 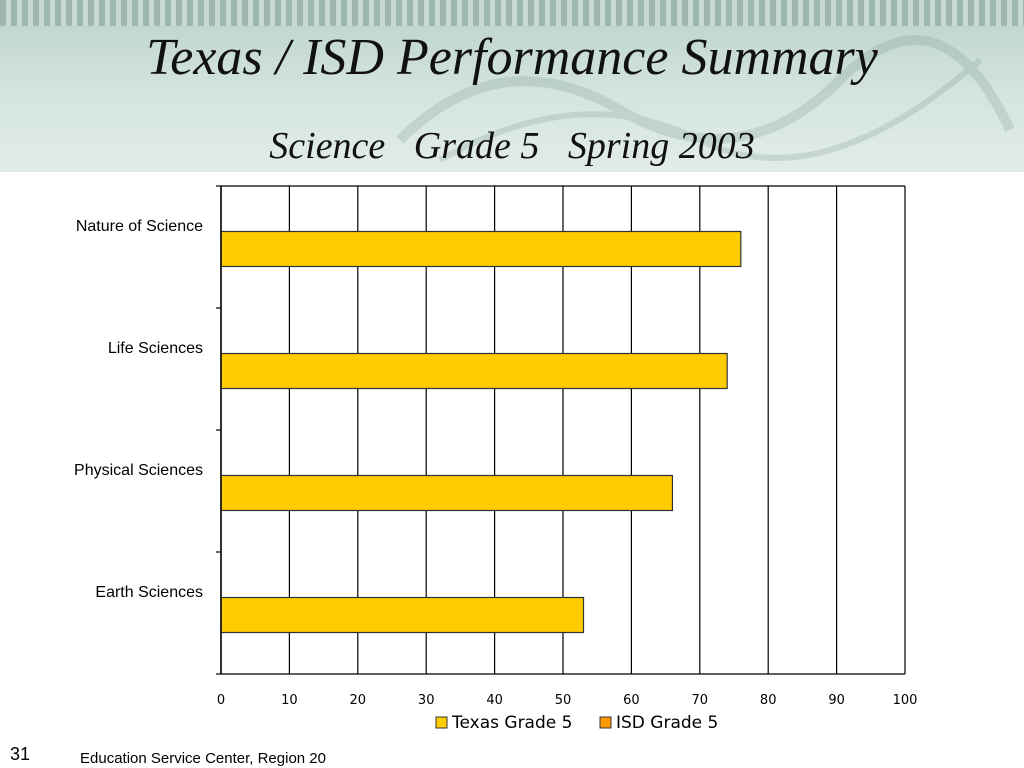 I want to click on x-tick-label: 10, so click(x=289, y=700).